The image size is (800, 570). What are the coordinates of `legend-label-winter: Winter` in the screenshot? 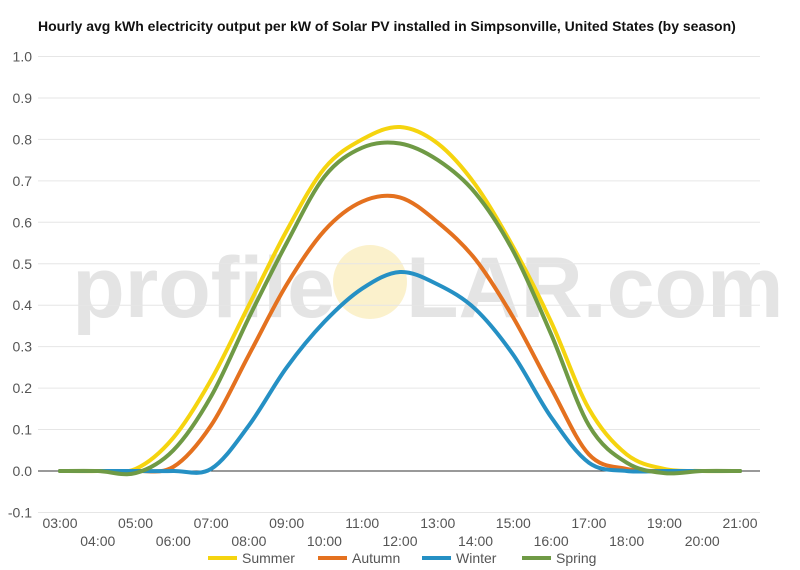 It's located at (476, 558).